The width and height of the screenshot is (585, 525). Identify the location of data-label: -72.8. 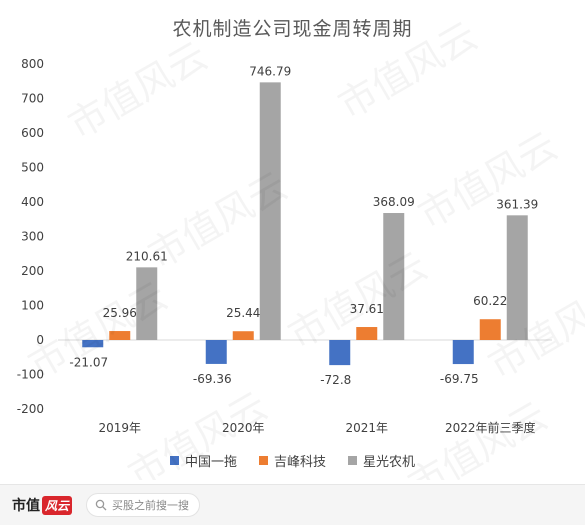
(335, 380).